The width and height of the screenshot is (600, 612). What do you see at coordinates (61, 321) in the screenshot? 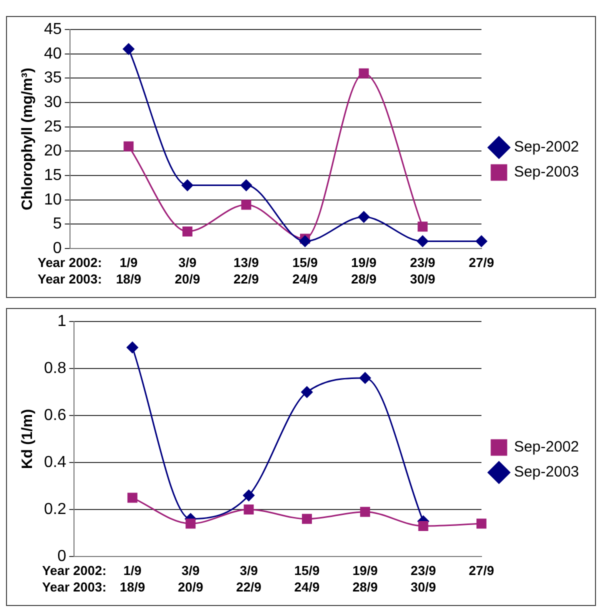
I see `y-tick-label: 1` at bounding box center [61, 321].